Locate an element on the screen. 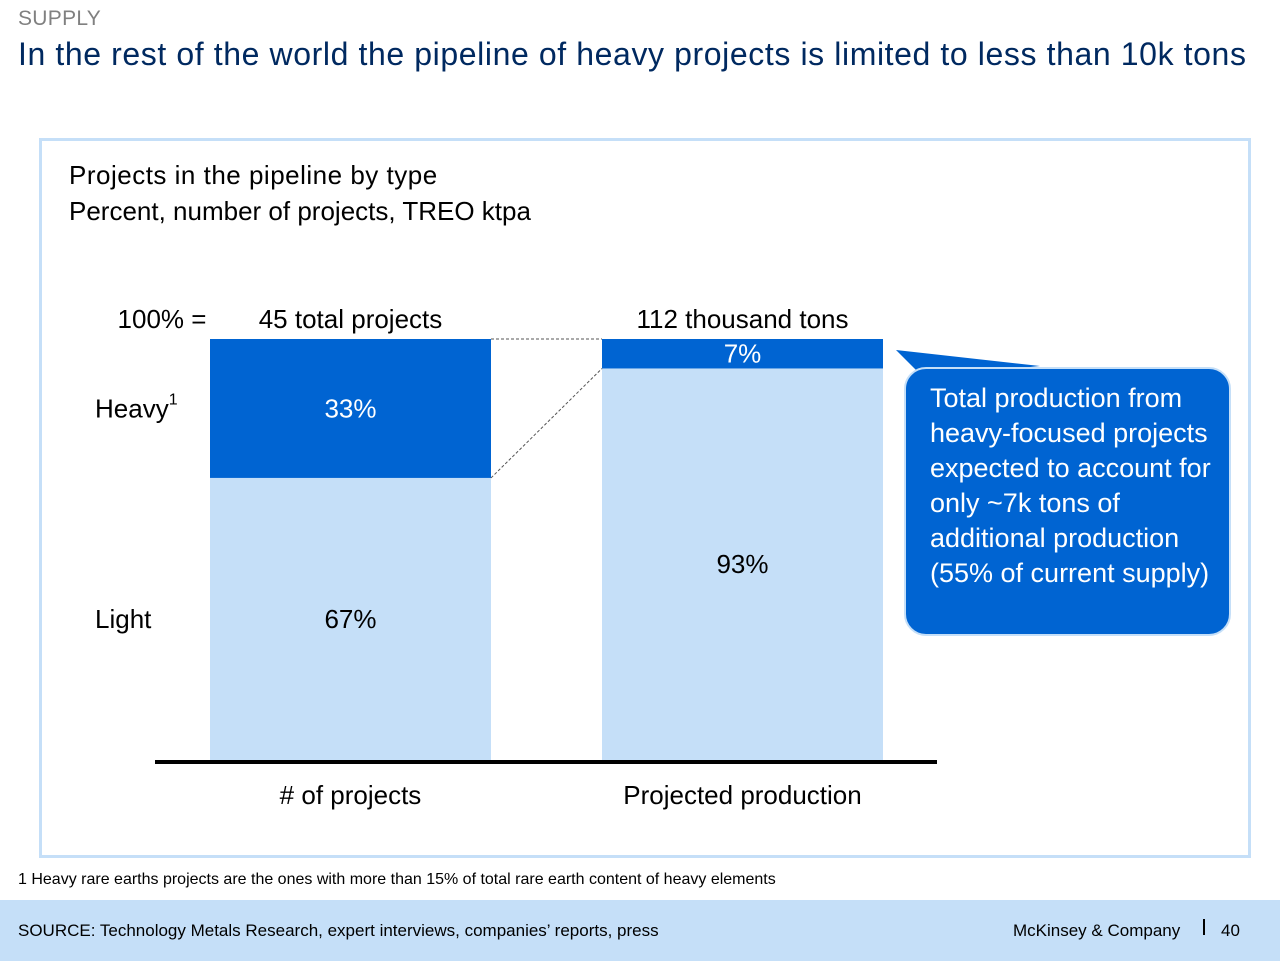 The width and height of the screenshot is (1280, 961). data-label-light-1: 67% is located at coordinates (350, 619).